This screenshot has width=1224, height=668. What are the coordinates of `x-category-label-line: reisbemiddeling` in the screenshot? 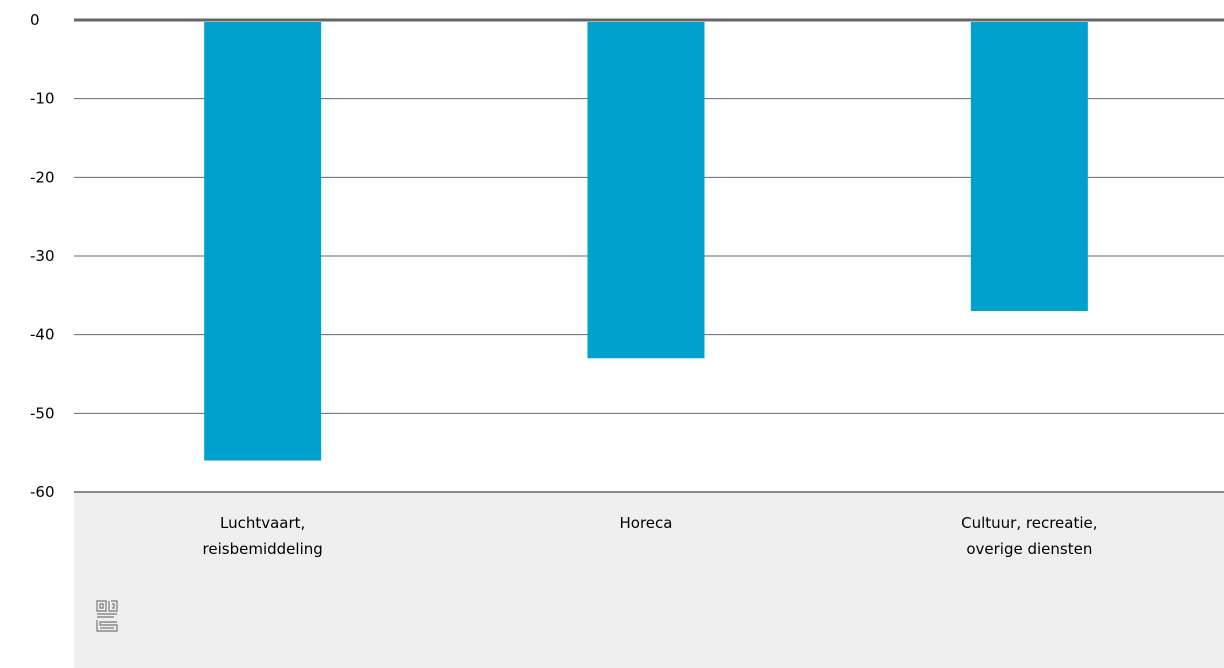 It's located at (263, 549).